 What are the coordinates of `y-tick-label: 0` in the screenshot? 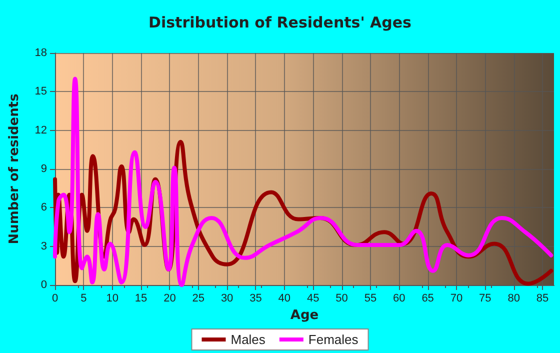 It's located at (43, 285).